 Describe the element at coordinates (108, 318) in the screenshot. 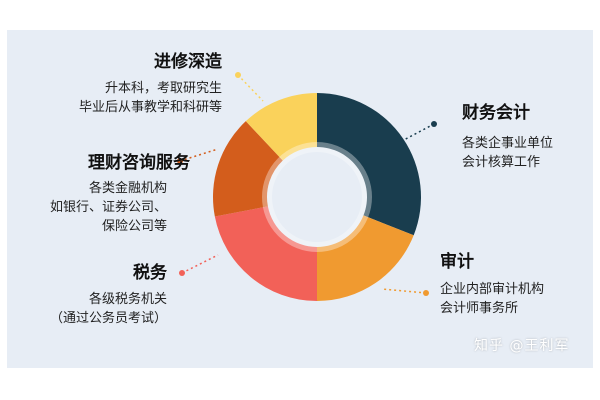

I see `label-shuiwu-desc-line: （通过公务员考试）` at that location.